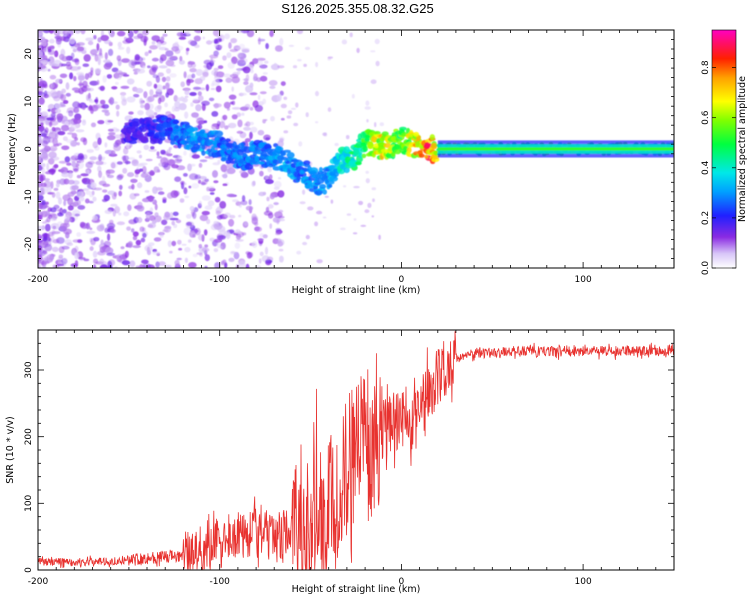  I want to click on colorbar-gradient, so click(724, 149).